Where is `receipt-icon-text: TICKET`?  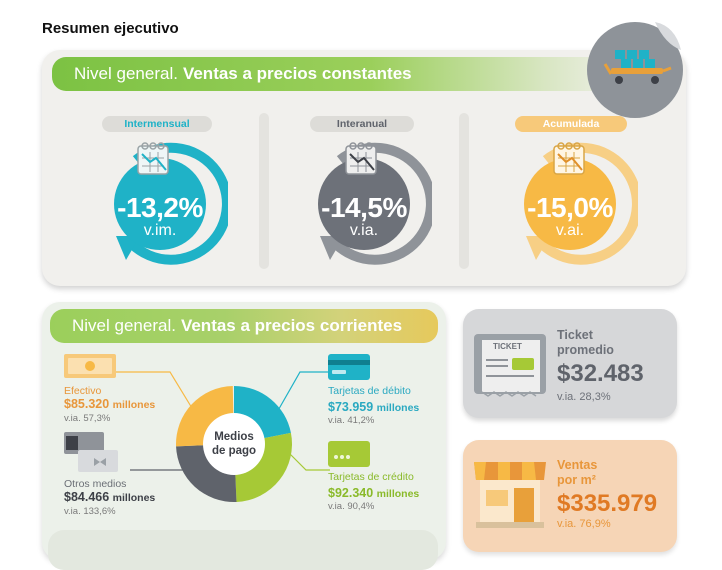
receipt-icon-text: TICKET is located at coordinates (507, 346).